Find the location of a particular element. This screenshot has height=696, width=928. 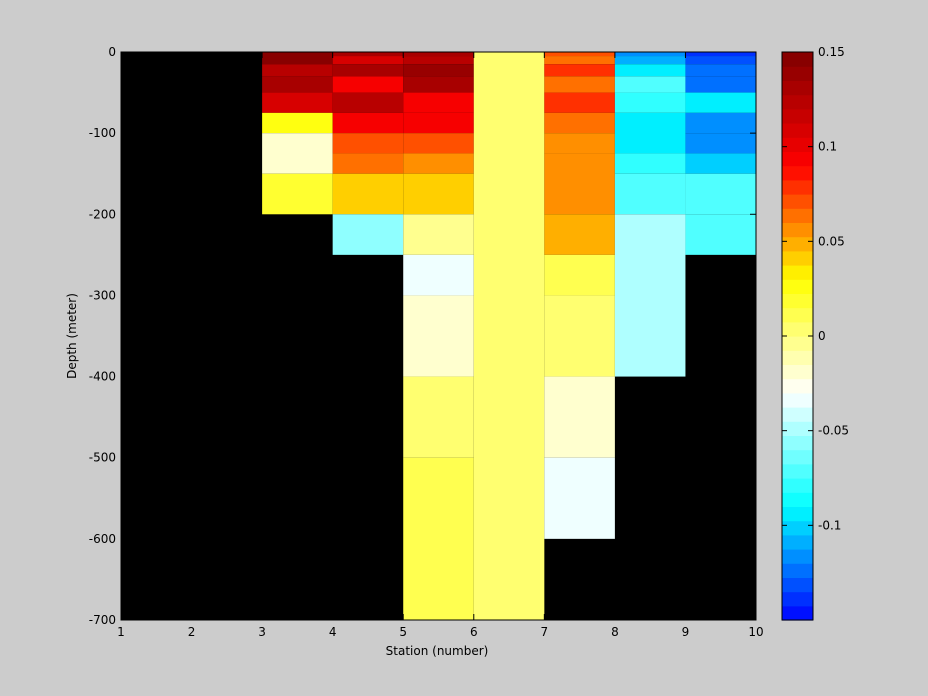

x-tick-label: 9 is located at coordinates (686, 632).